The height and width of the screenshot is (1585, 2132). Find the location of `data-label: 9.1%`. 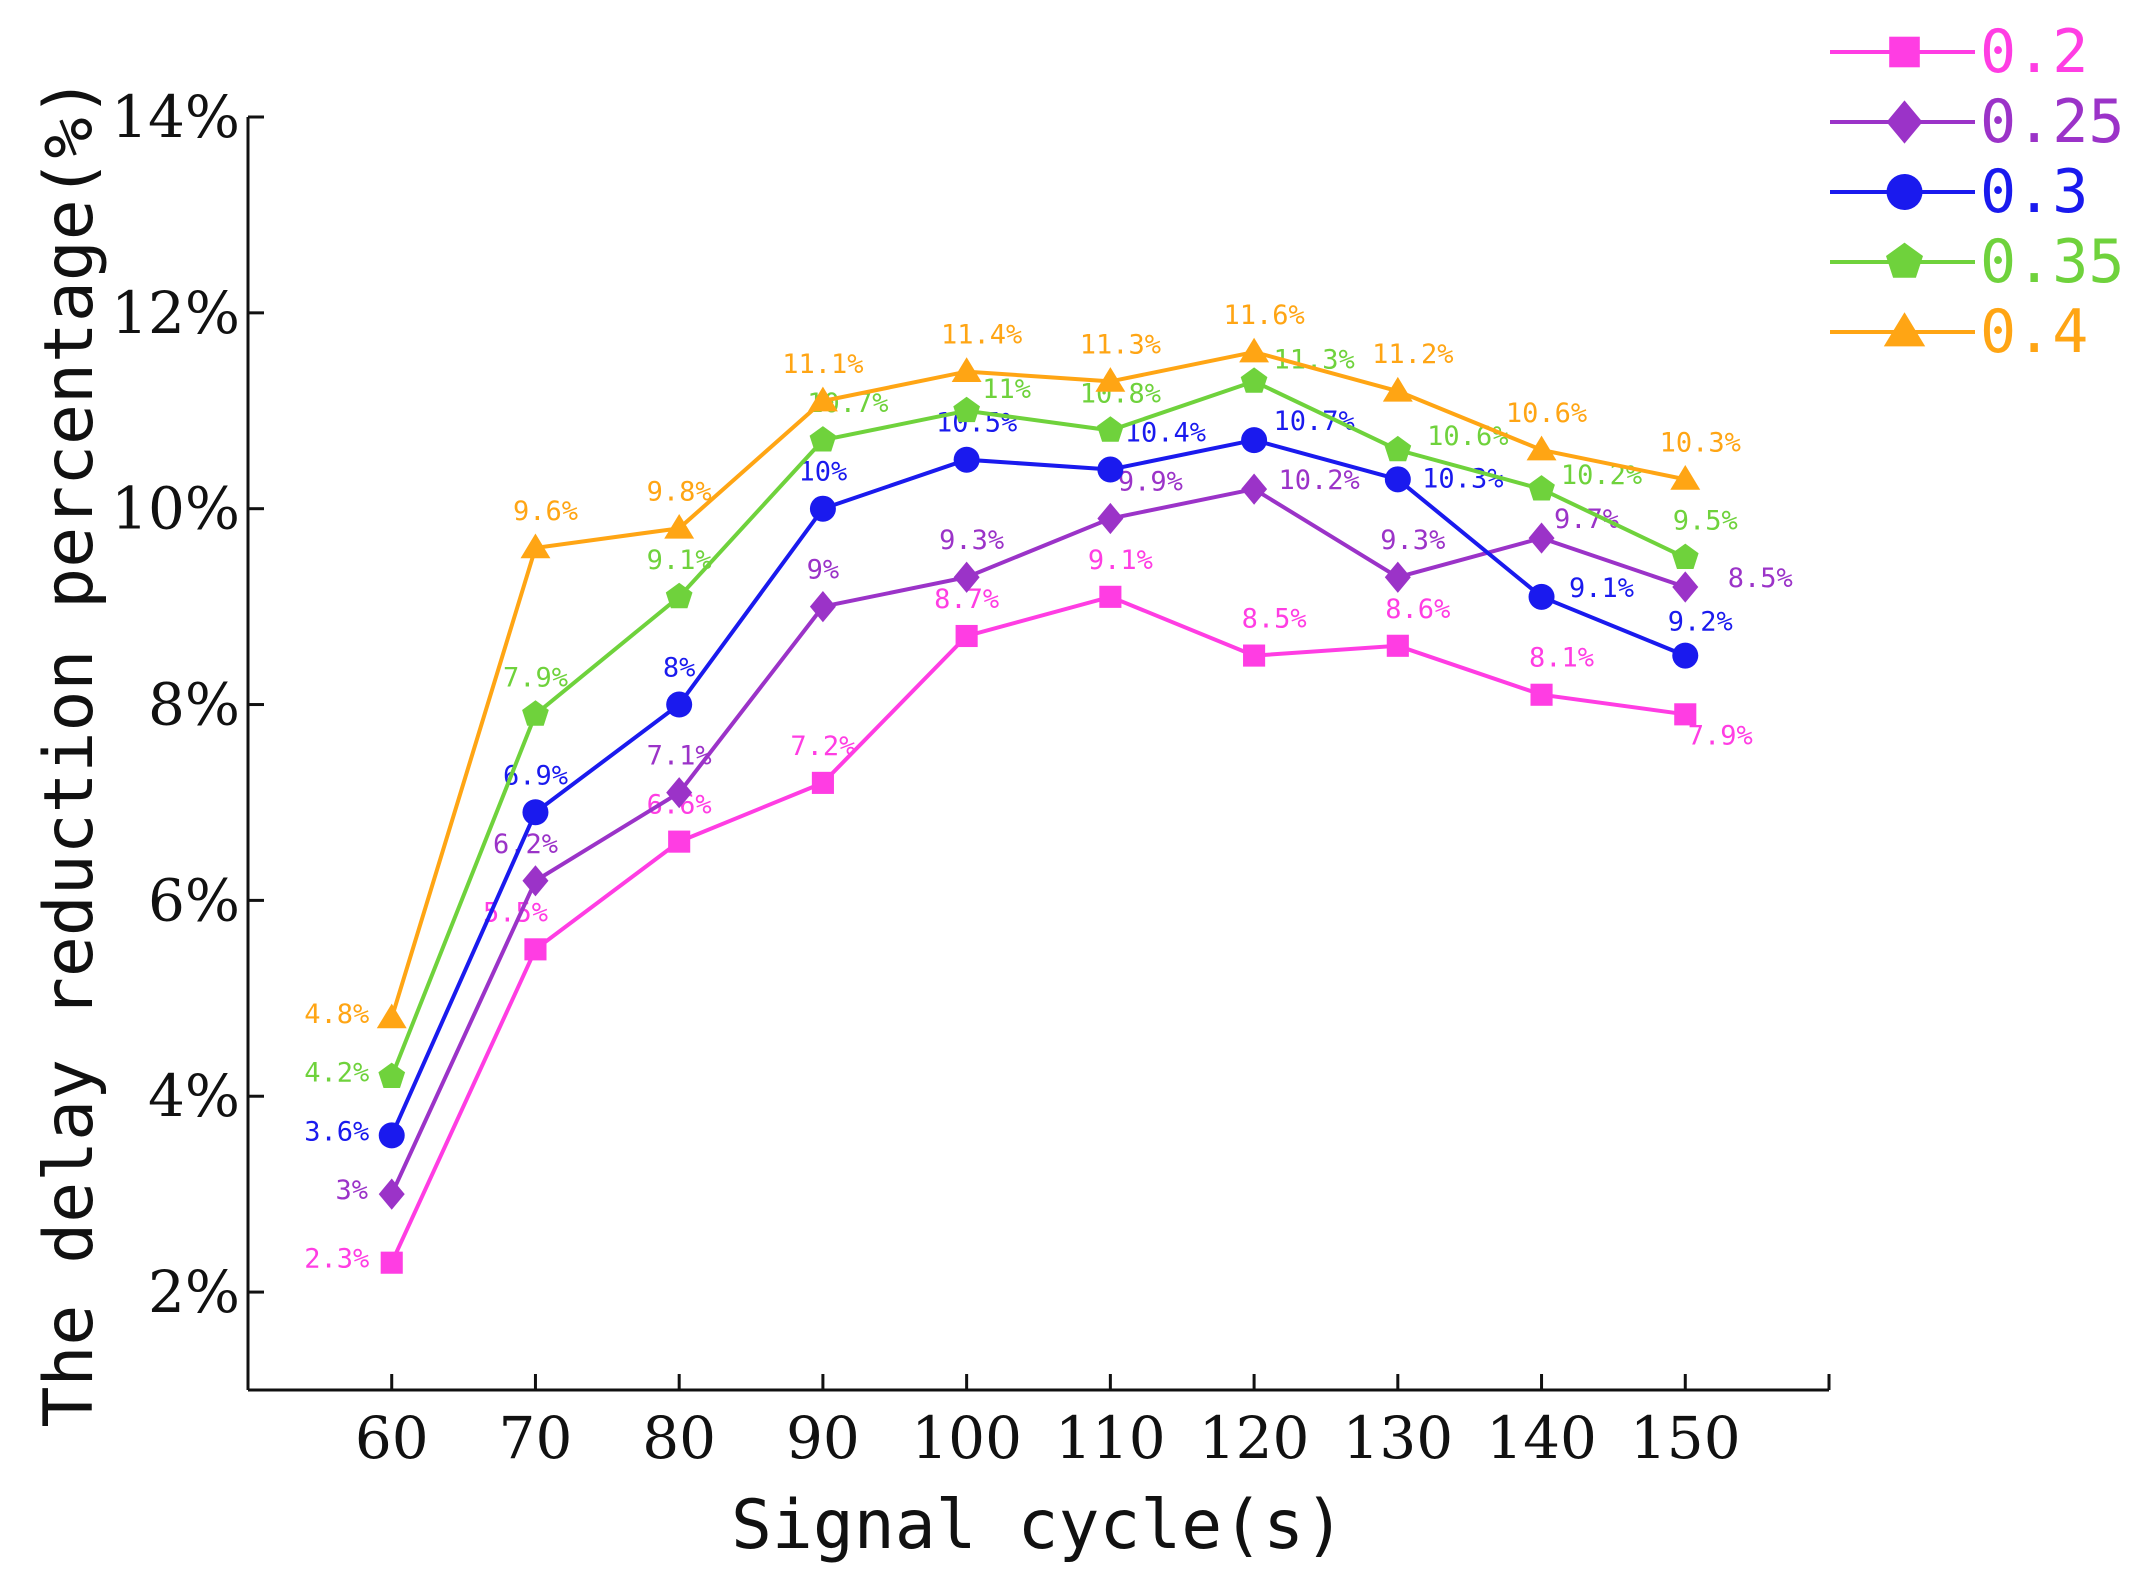

data-label: 9.1% is located at coordinates (1601, 588).